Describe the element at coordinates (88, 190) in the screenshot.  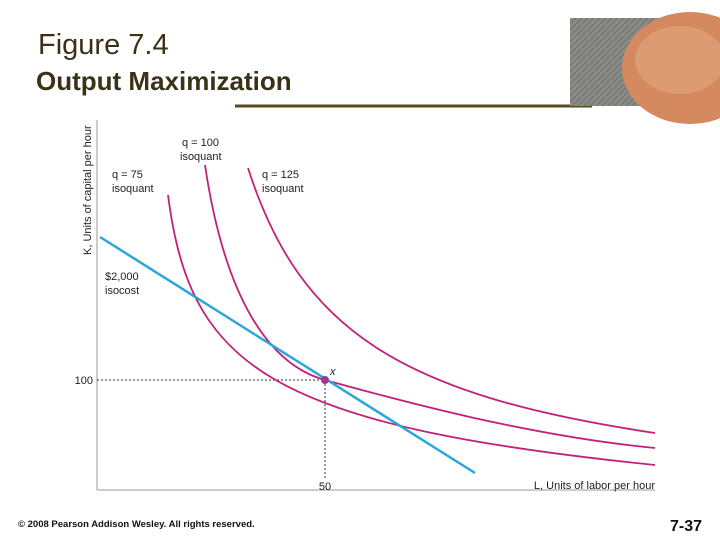
I see `y-axis-label: K, Units of capital per hour` at that location.